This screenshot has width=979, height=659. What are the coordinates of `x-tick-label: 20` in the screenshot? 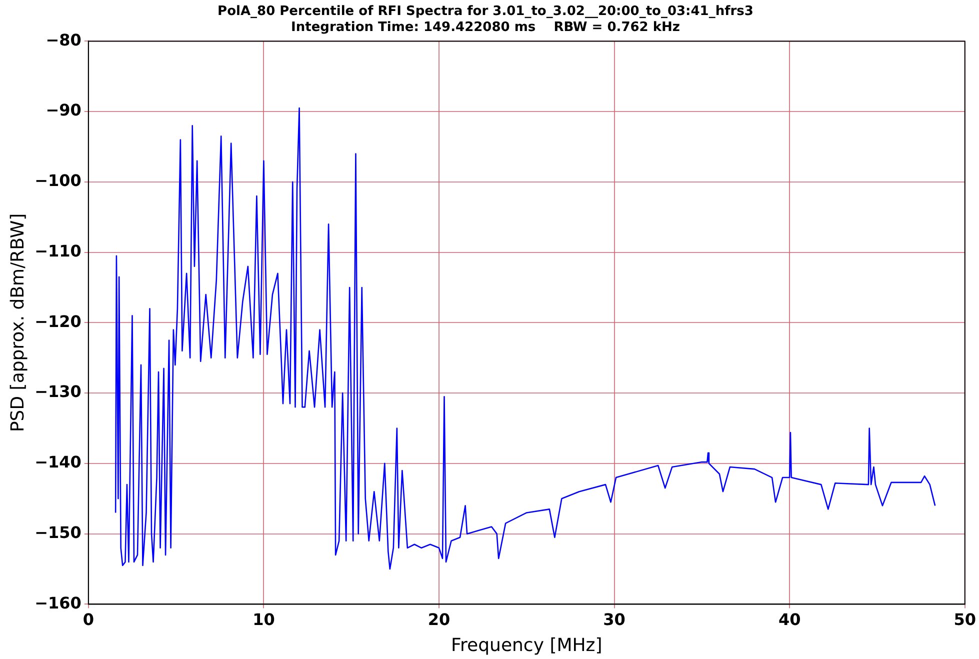 It's located at (439, 619).